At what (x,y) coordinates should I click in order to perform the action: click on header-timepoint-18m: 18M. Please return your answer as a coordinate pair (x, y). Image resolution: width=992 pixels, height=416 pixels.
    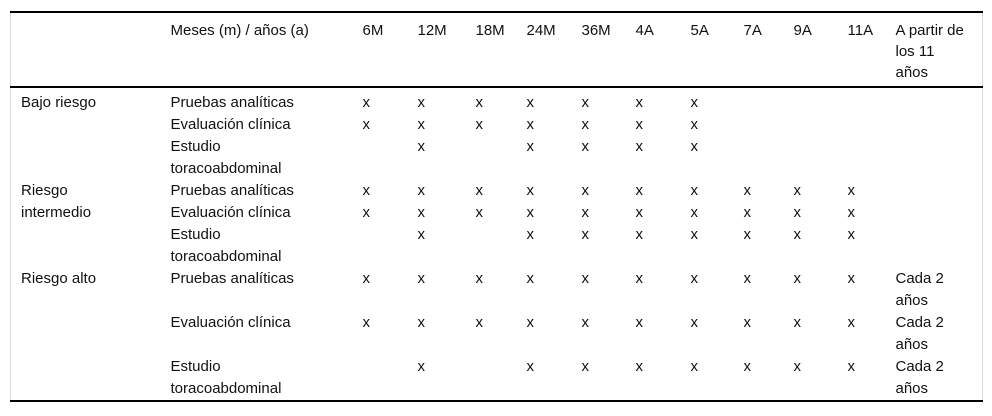
    Looking at the image, I should click on (499, 50).